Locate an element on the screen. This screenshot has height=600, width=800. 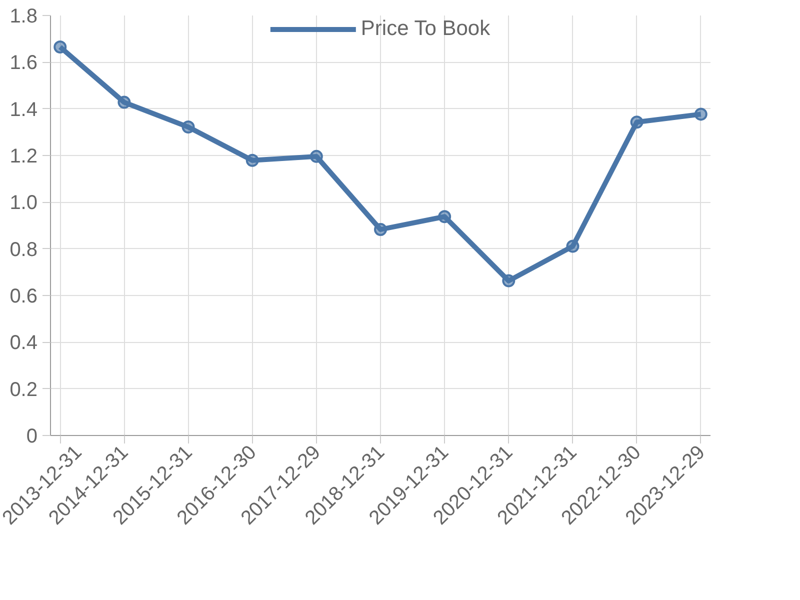
y-tick-label: 0.4 is located at coordinates (24, 343).